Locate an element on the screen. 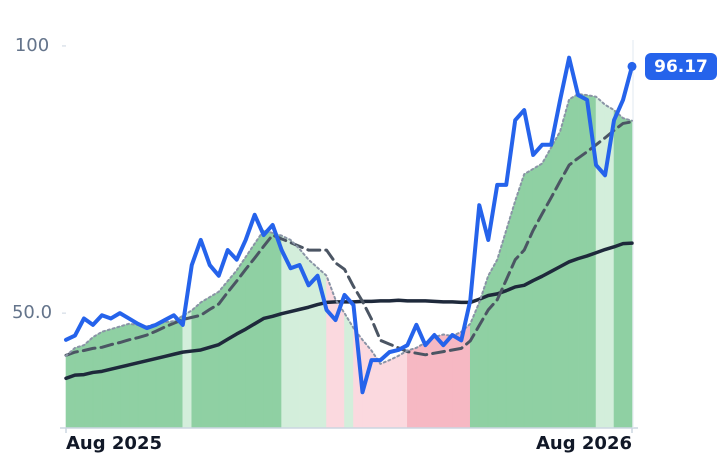 Image resolution: width=718 pixels, height=464 pixels. last-price-label: 96.17 is located at coordinates (681, 67).